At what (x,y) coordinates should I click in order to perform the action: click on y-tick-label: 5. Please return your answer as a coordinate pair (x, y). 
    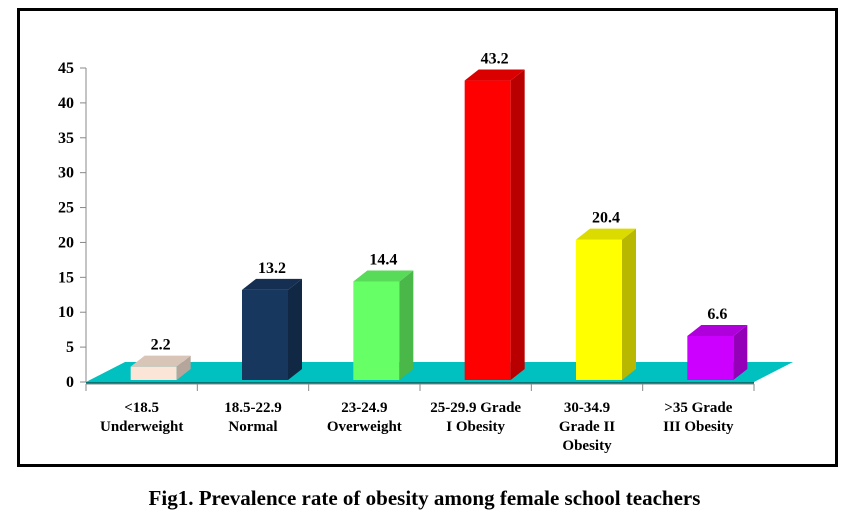
    Looking at the image, I should click on (70, 347).